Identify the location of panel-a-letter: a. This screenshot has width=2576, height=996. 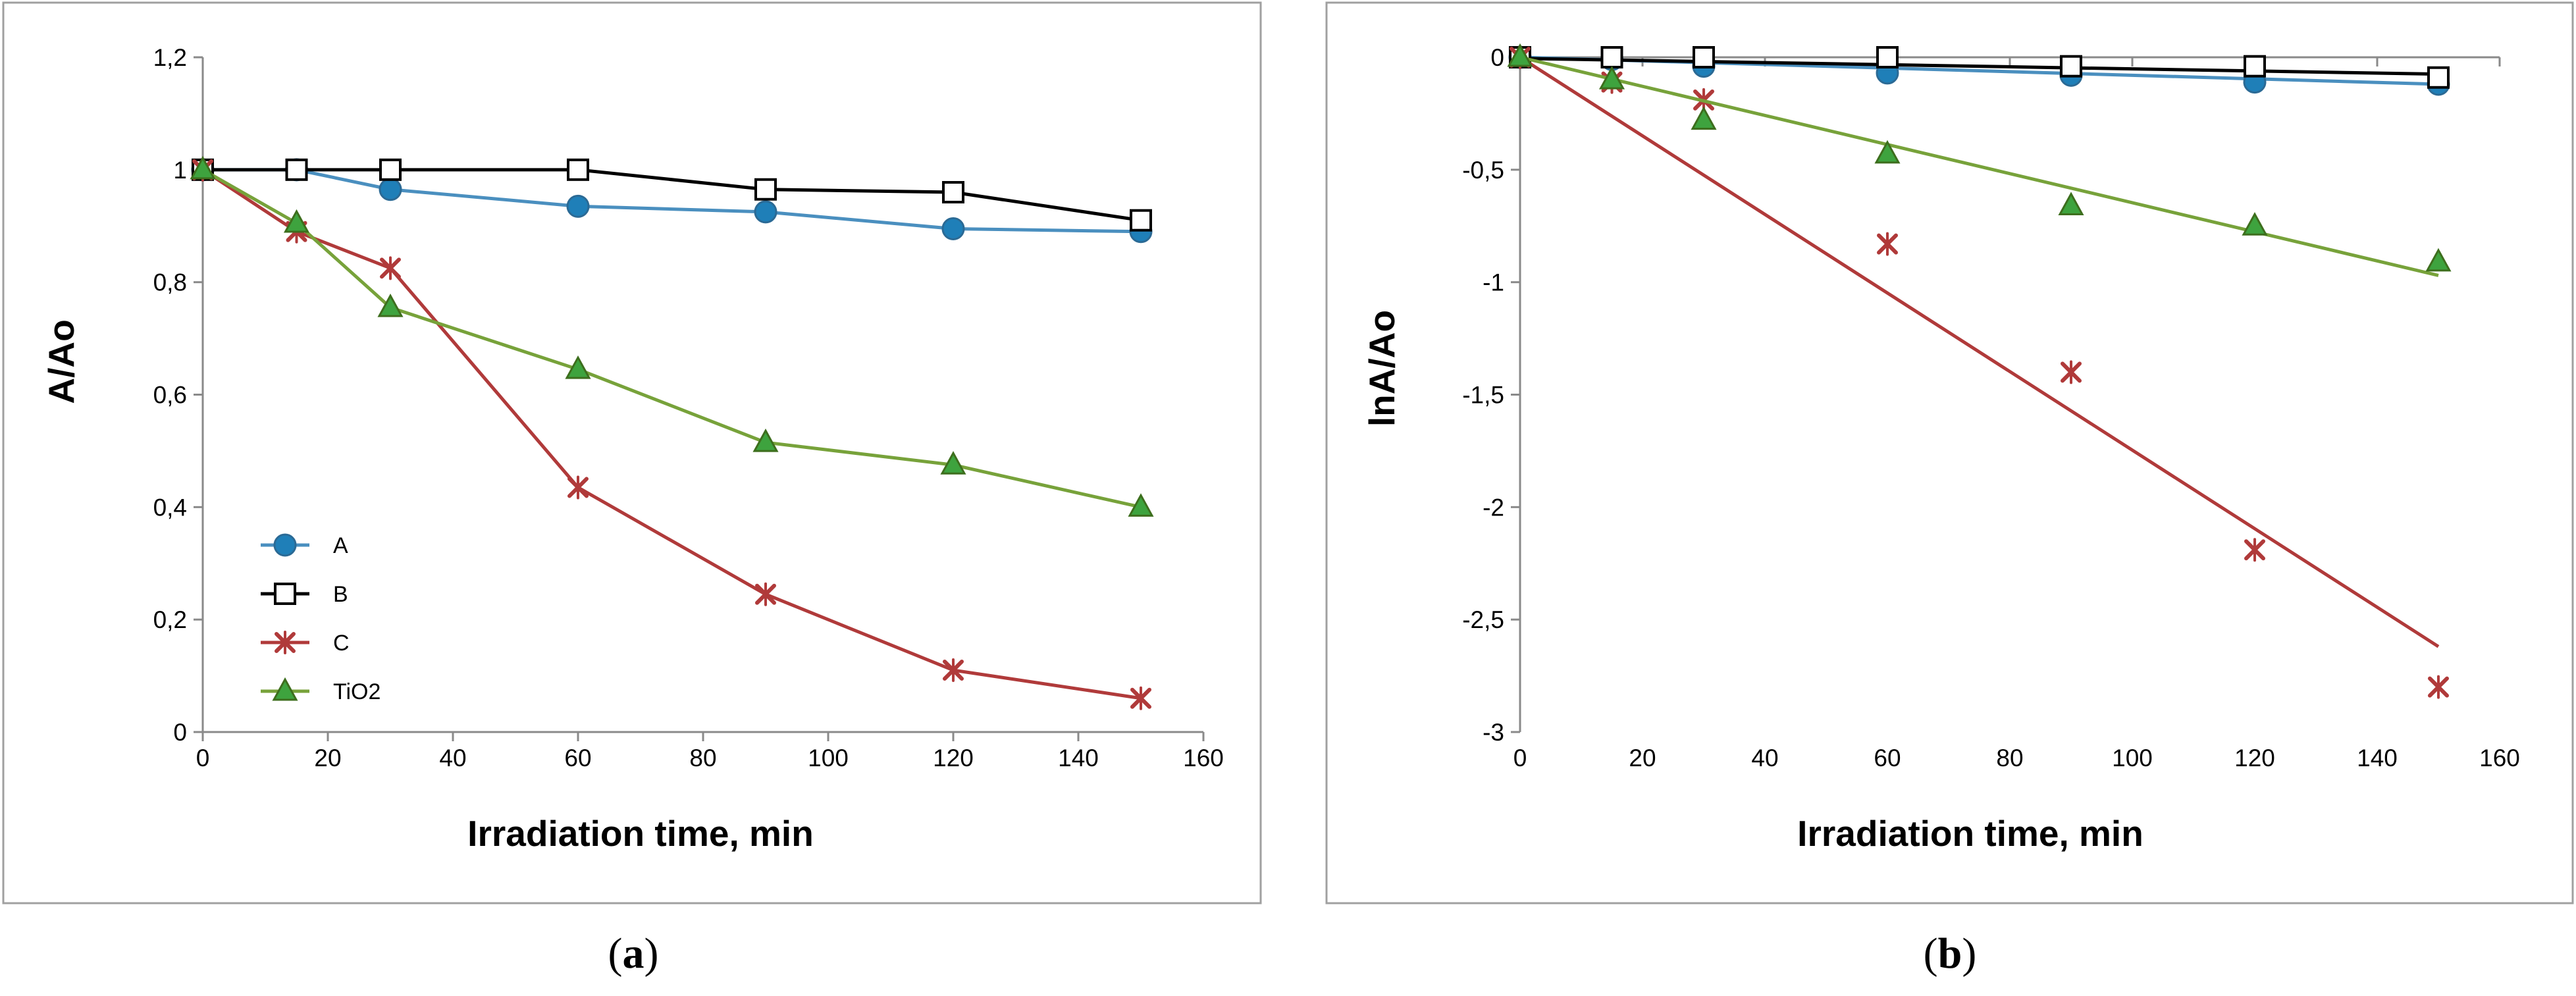
(633, 954).